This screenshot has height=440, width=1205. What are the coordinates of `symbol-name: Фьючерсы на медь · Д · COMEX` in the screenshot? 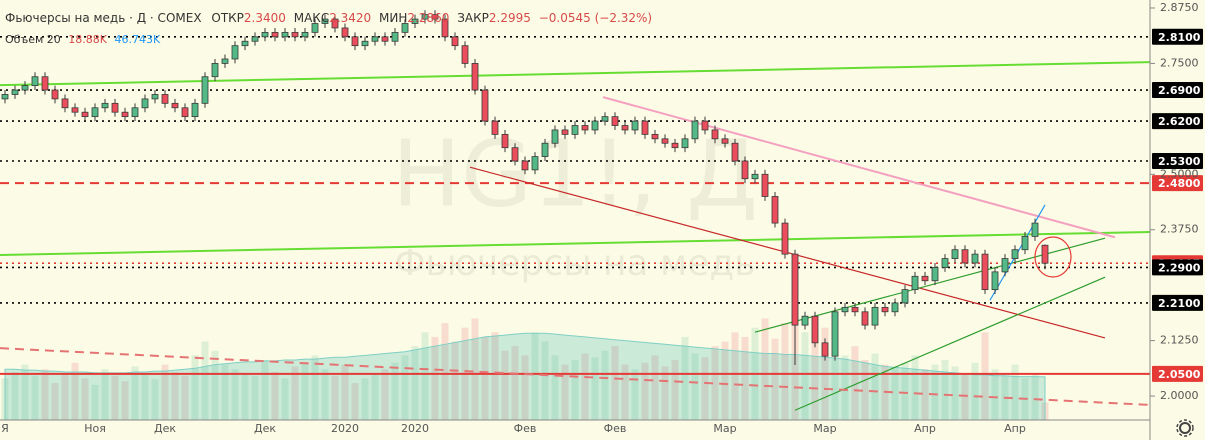 It's located at (103, 18).